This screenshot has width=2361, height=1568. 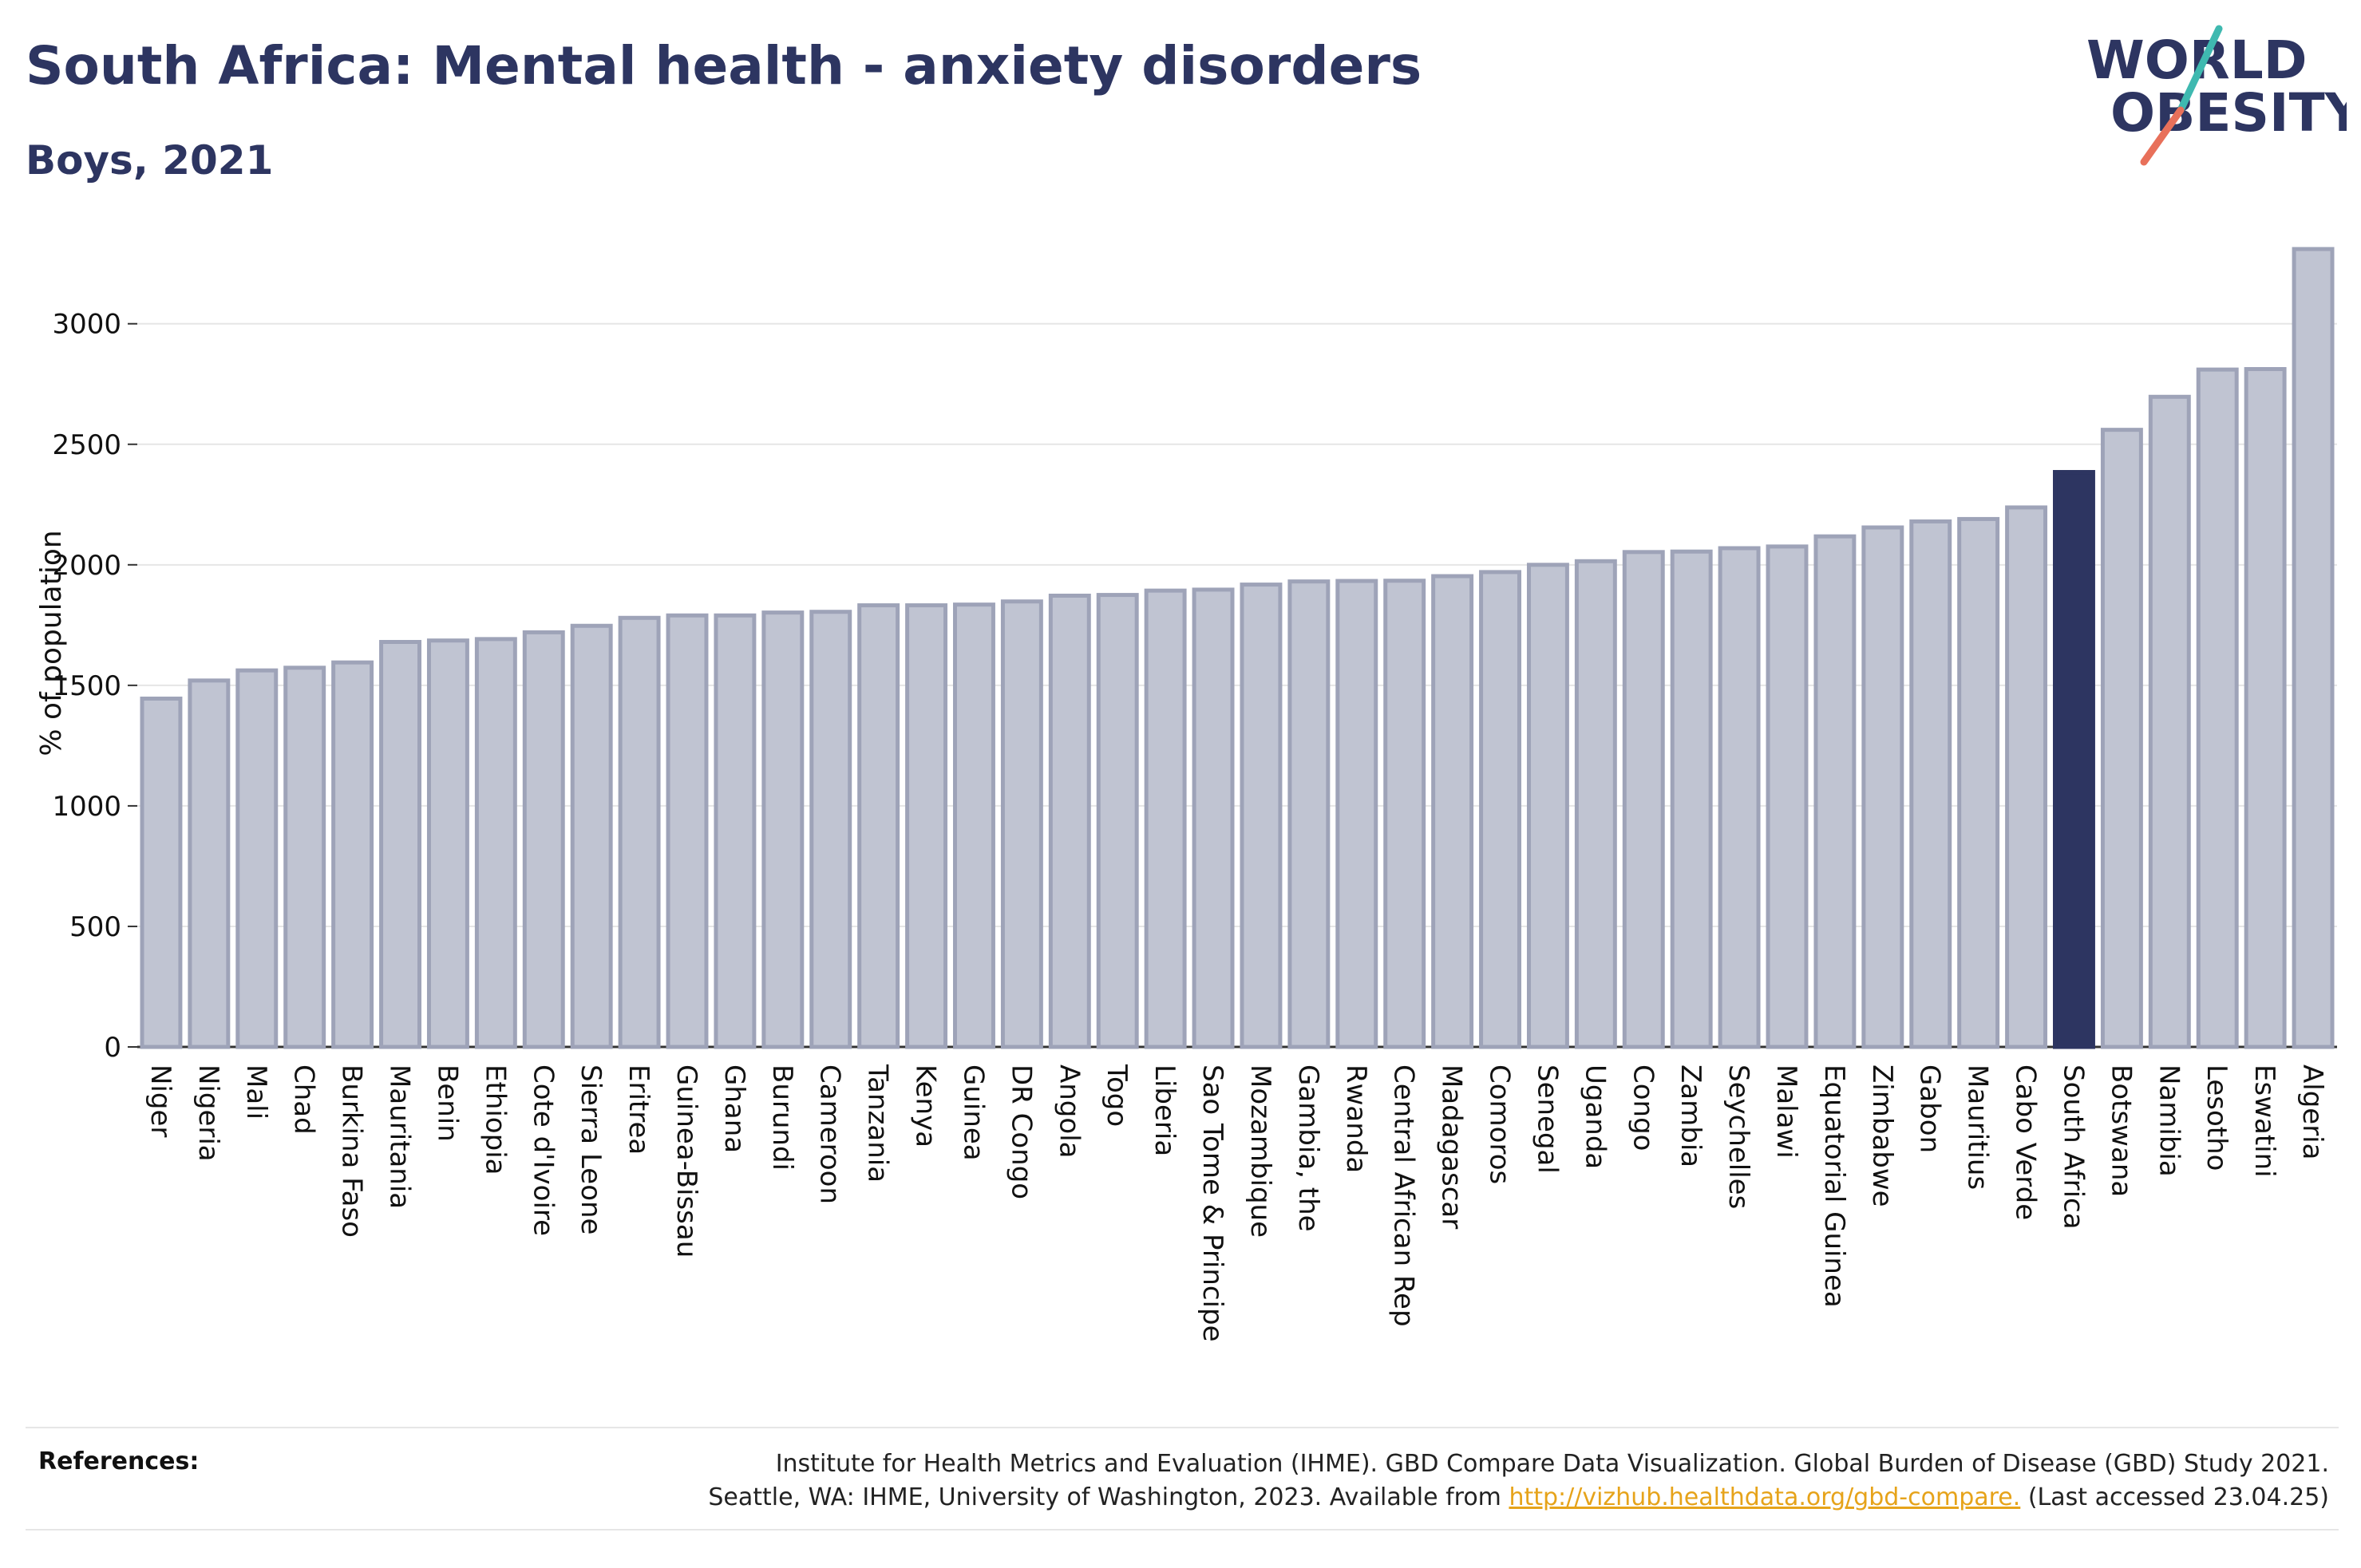 What do you see at coordinates (1738, 1136) in the screenshot?
I see `x-tick-label: Seychelles` at bounding box center [1738, 1136].